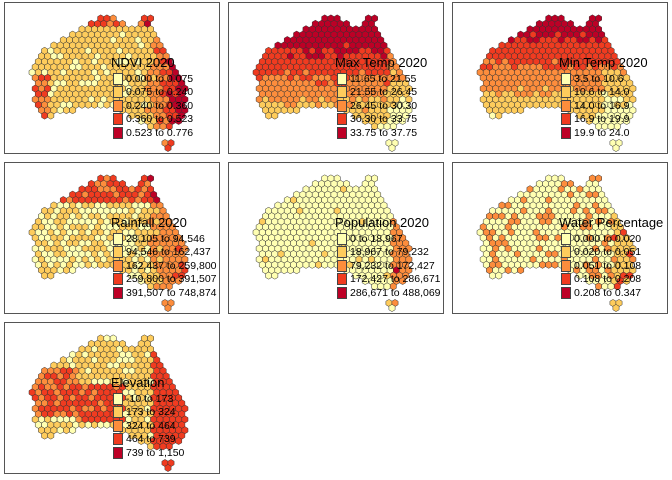 The height and width of the screenshot is (480, 672). I want to click on legend-range-label: 21.55 to 26.45, so click(384, 92).